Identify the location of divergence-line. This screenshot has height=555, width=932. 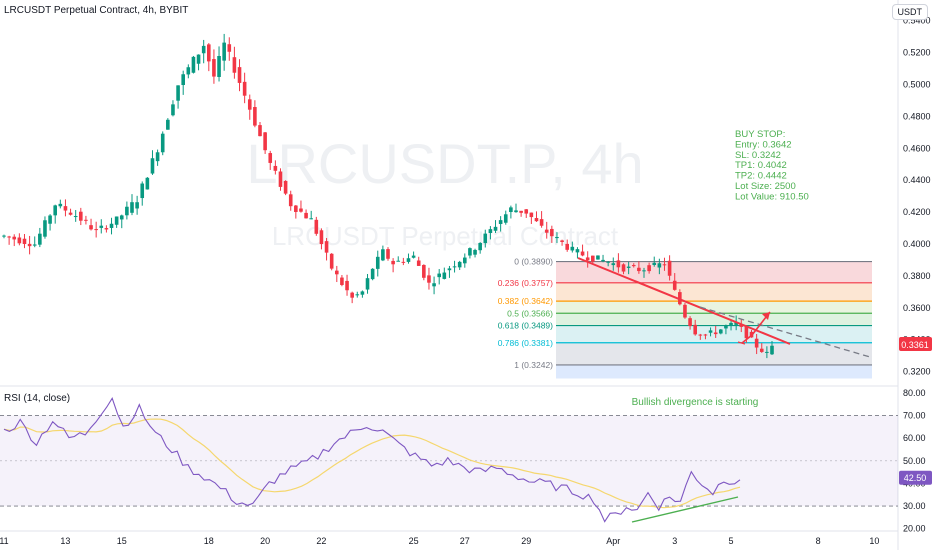
(685, 509).